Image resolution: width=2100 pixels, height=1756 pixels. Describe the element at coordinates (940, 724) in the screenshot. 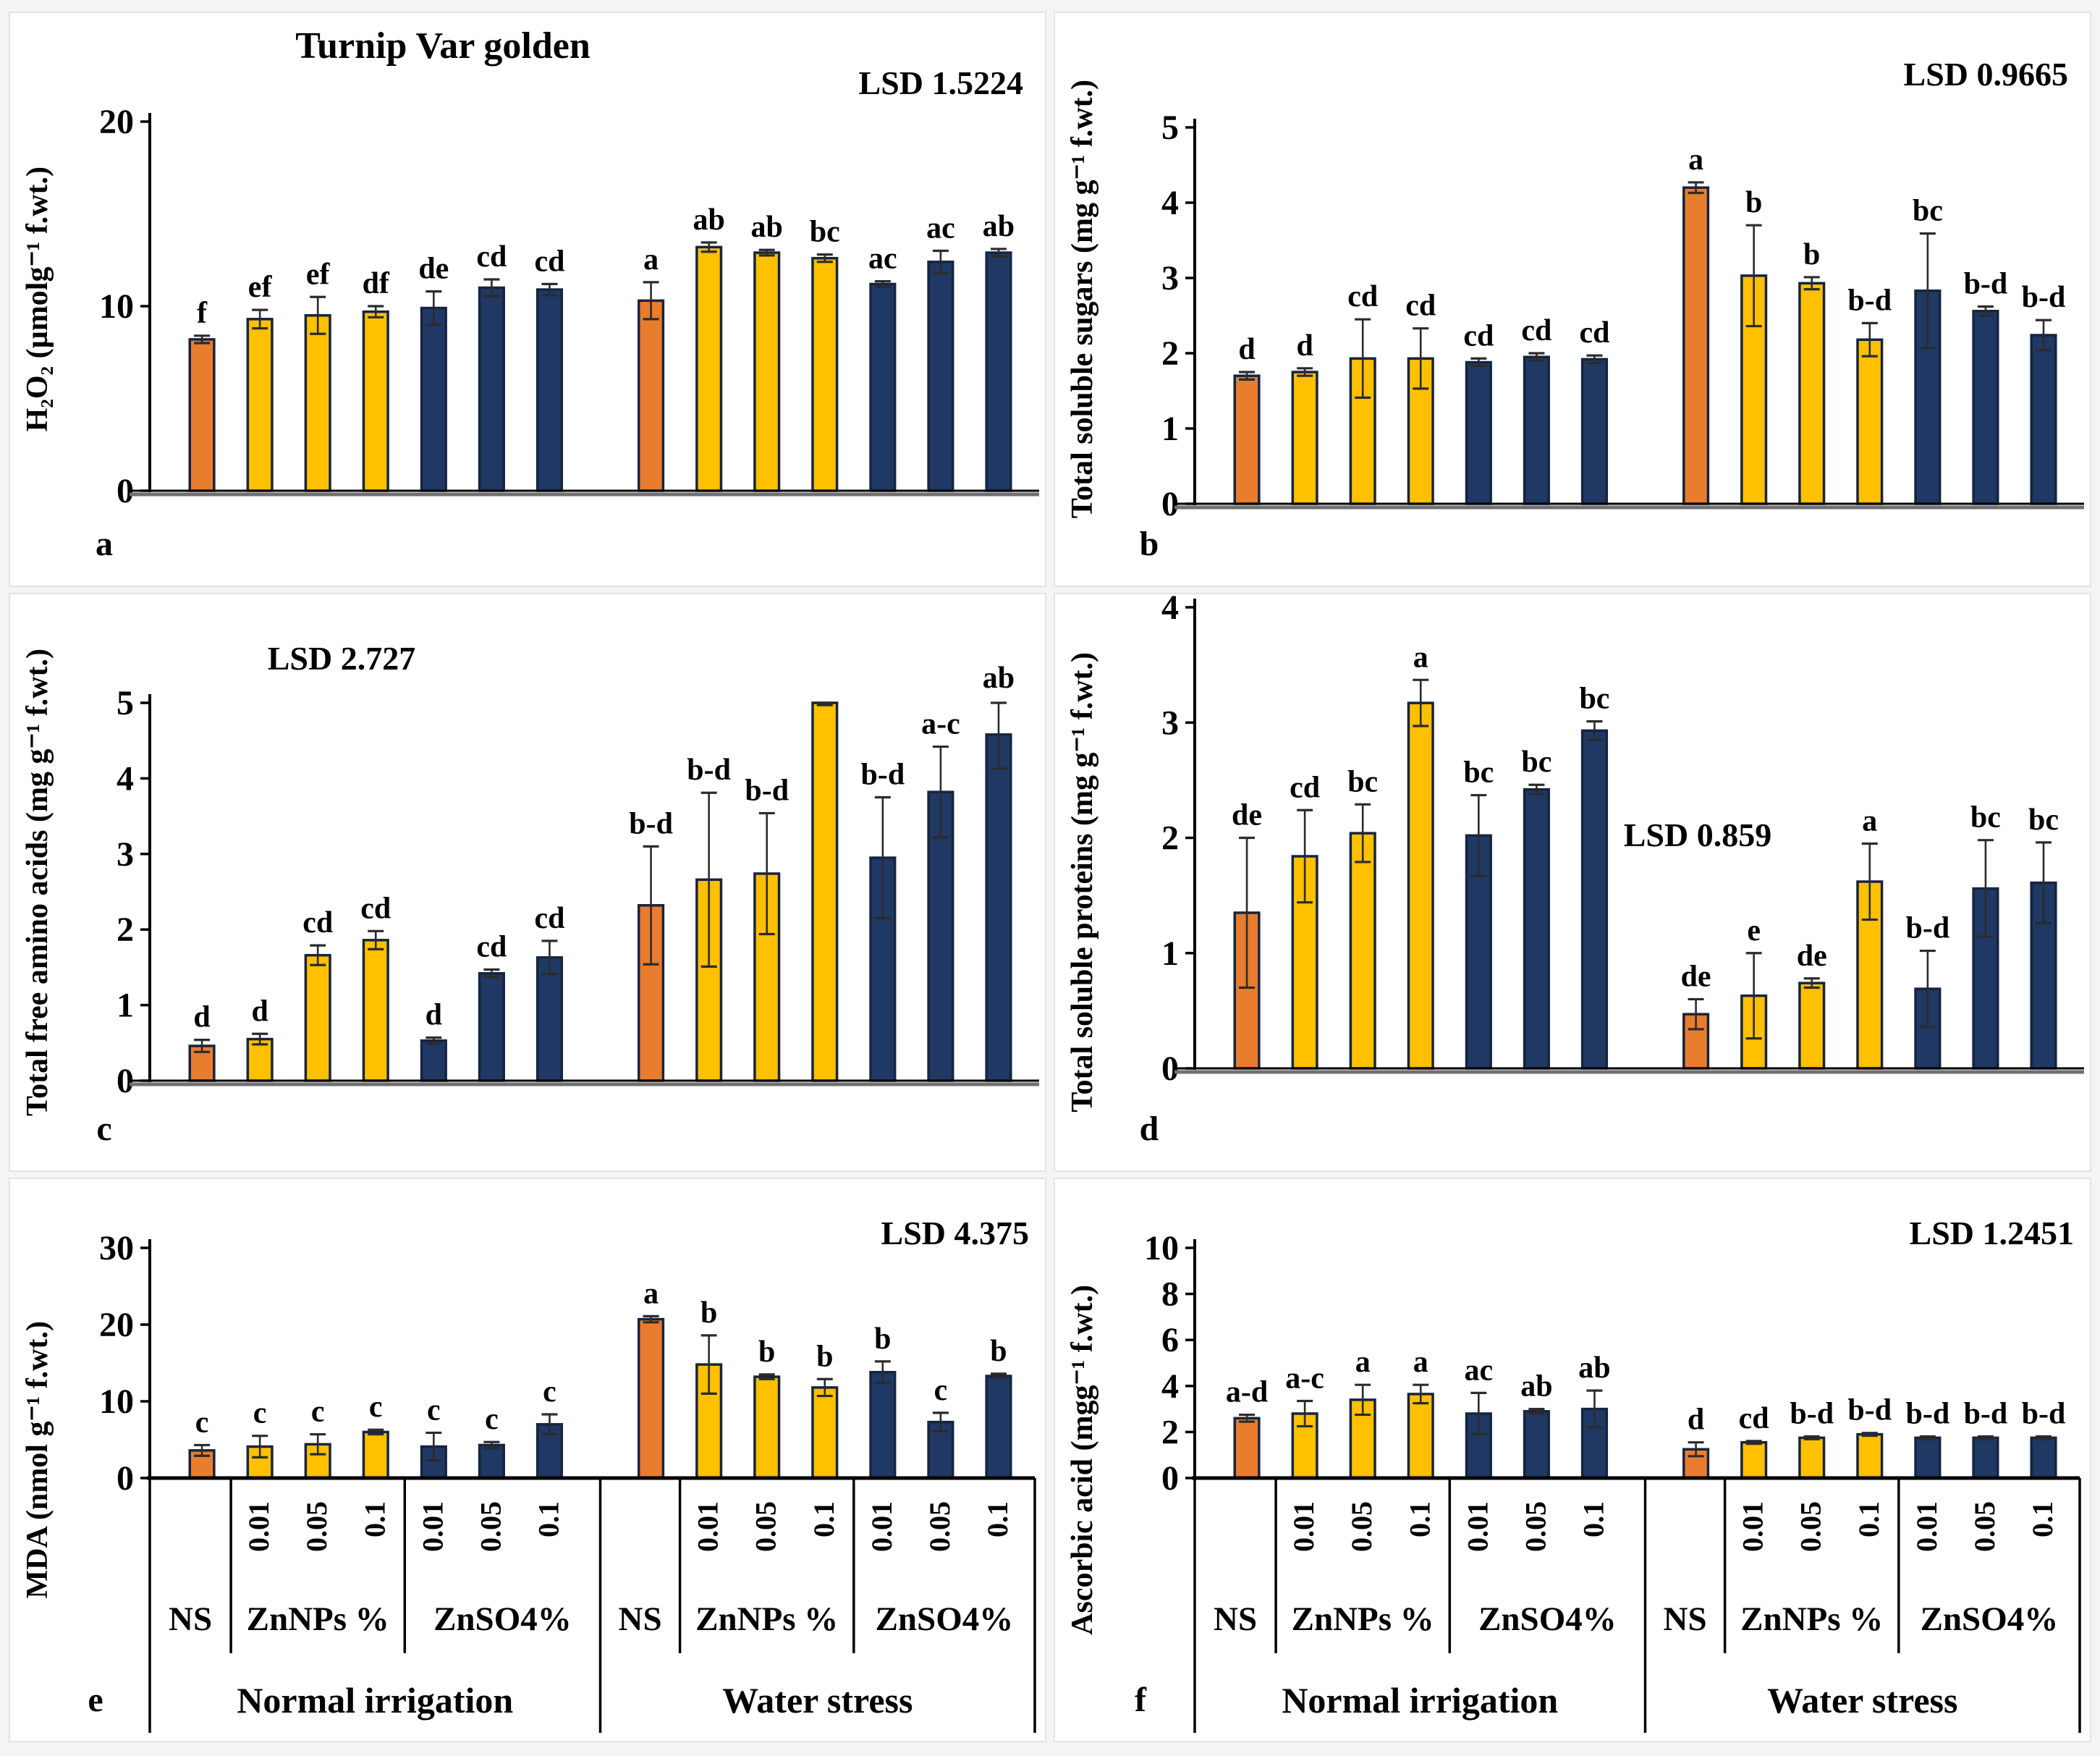

I see `significance-letter: a-c` at that location.